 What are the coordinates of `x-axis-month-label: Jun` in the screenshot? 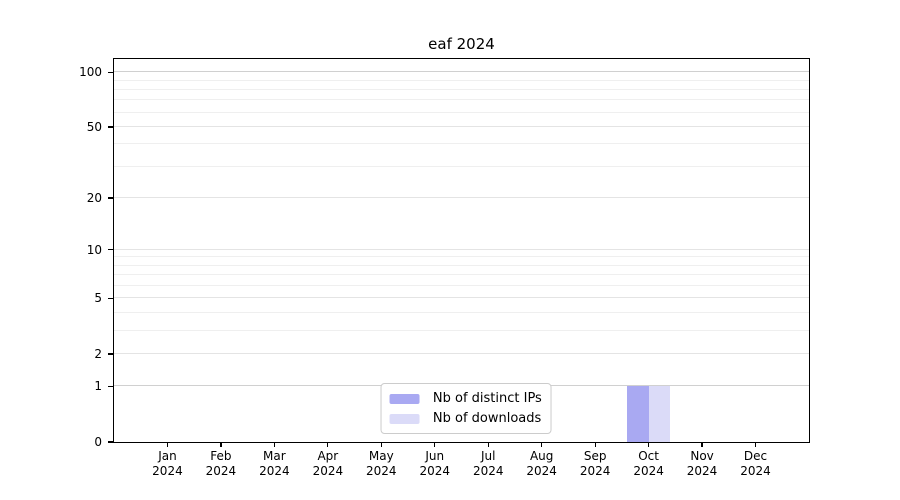 It's located at (435, 456).